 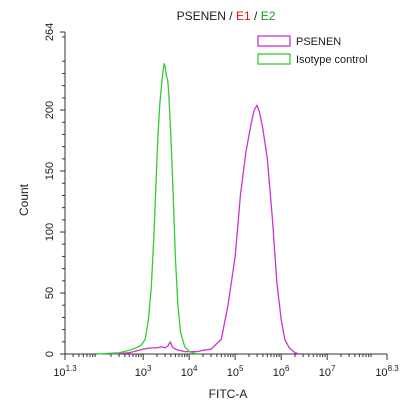 What do you see at coordinates (327, 371) in the screenshot?
I see `x-tick-label: 10⁷` at bounding box center [327, 371].